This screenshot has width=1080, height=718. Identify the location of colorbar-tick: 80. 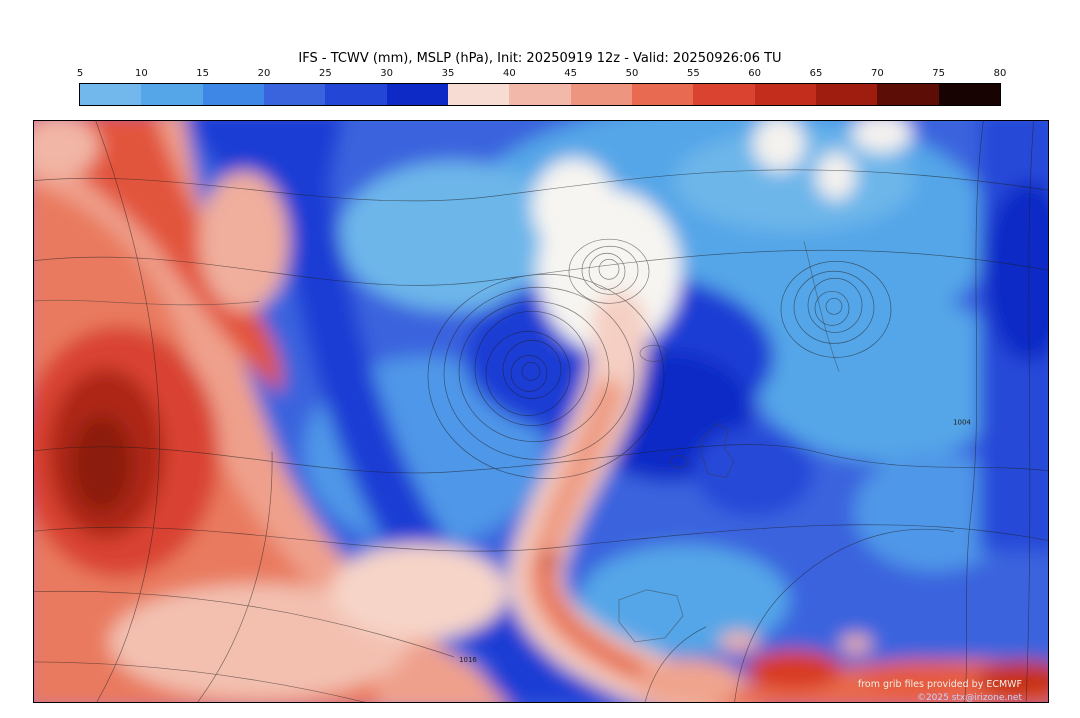
(1000, 73).